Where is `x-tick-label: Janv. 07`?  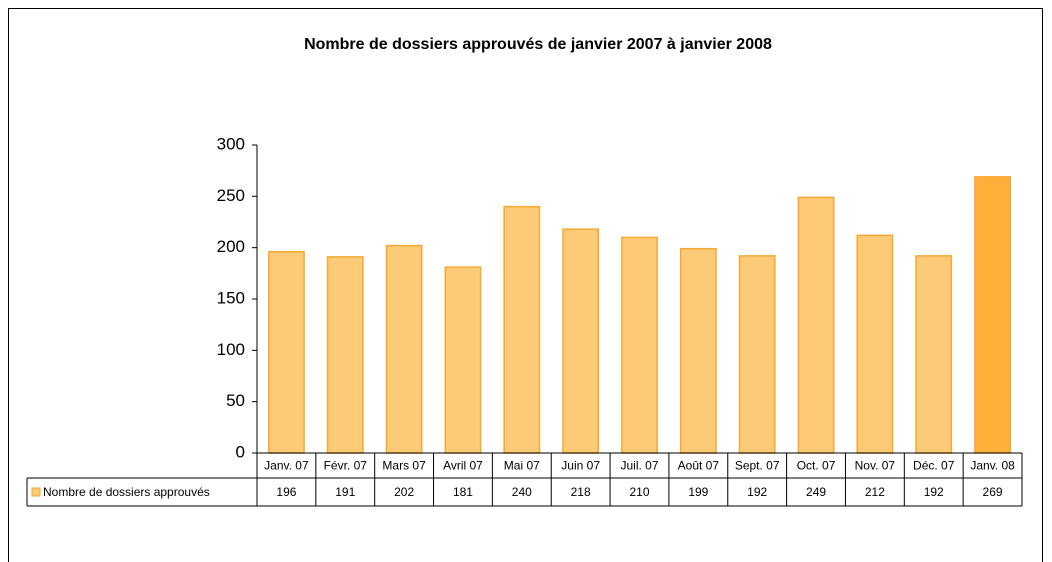
x-tick-label: Janv. 07 is located at coordinates (286, 466).